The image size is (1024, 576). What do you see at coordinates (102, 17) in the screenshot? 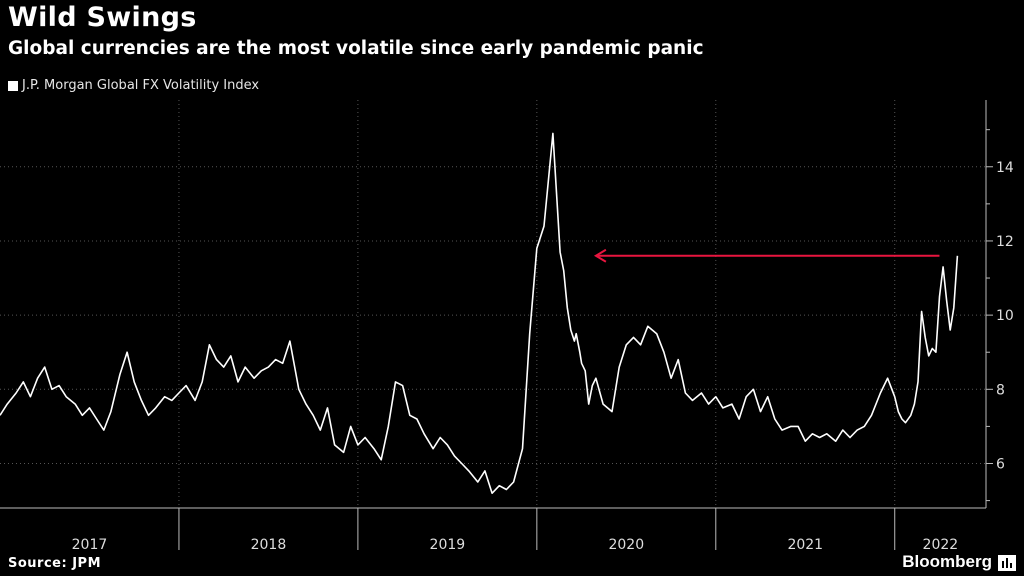
I see `chart-title: Wild Swings` at bounding box center [102, 17].